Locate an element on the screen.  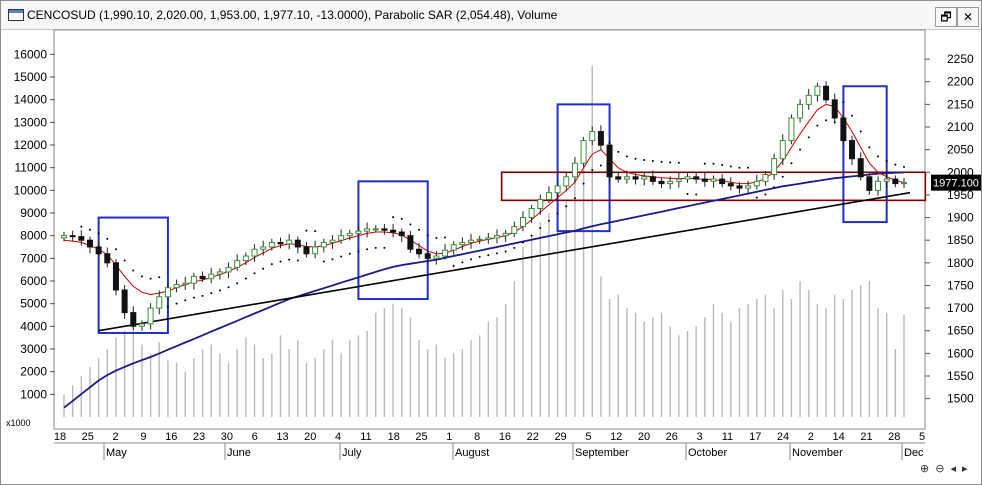
volume-tick-label: 9000 is located at coordinates (33, 213).